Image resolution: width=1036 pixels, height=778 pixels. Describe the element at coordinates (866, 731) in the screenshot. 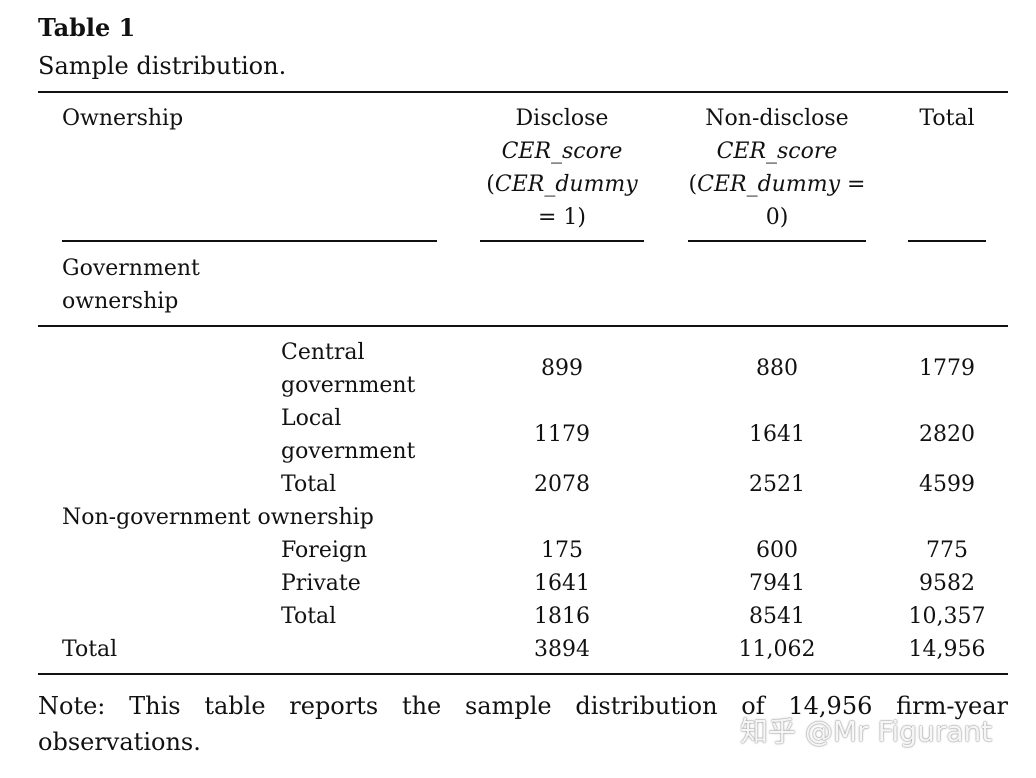

I see `watermark: 知乎 @Mr Figurant` at that location.